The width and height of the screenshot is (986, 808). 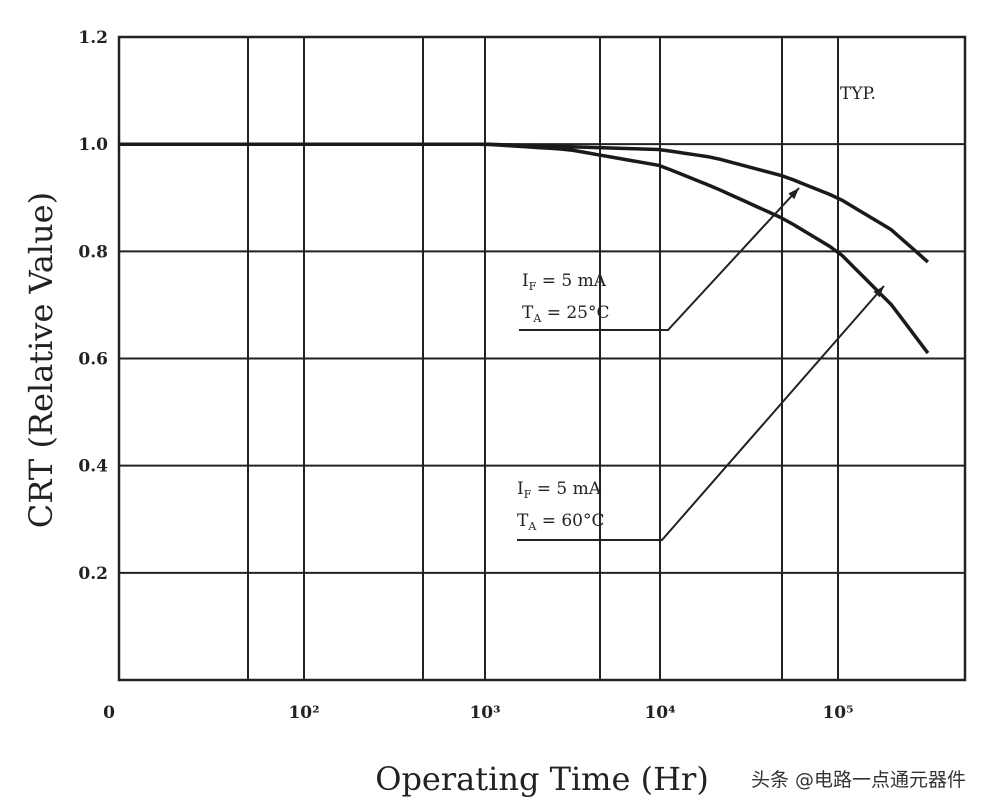 I want to click on watermark-text: 头条 @电路一点通元器件, so click(x=858, y=780).